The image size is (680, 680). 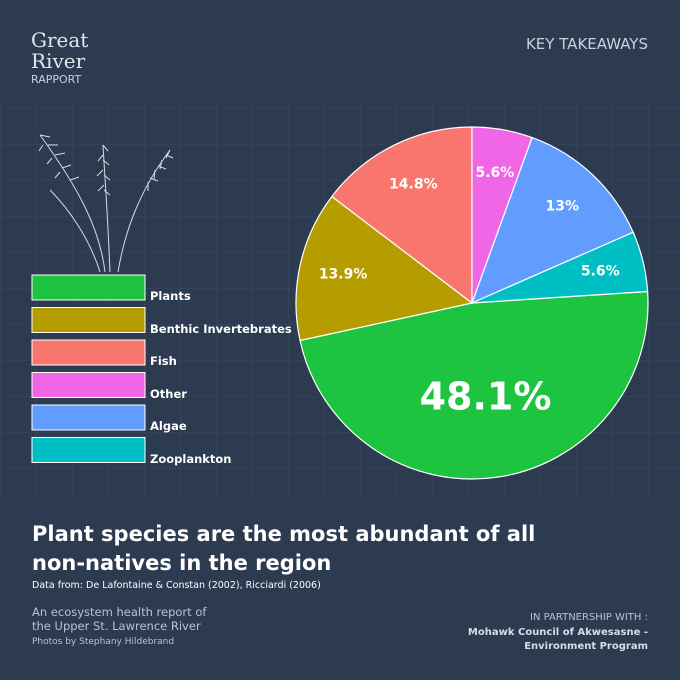 What do you see at coordinates (56, 79) in the screenshot?
I see `brand-line: RAPPORT` at bounding box center [56, 79].